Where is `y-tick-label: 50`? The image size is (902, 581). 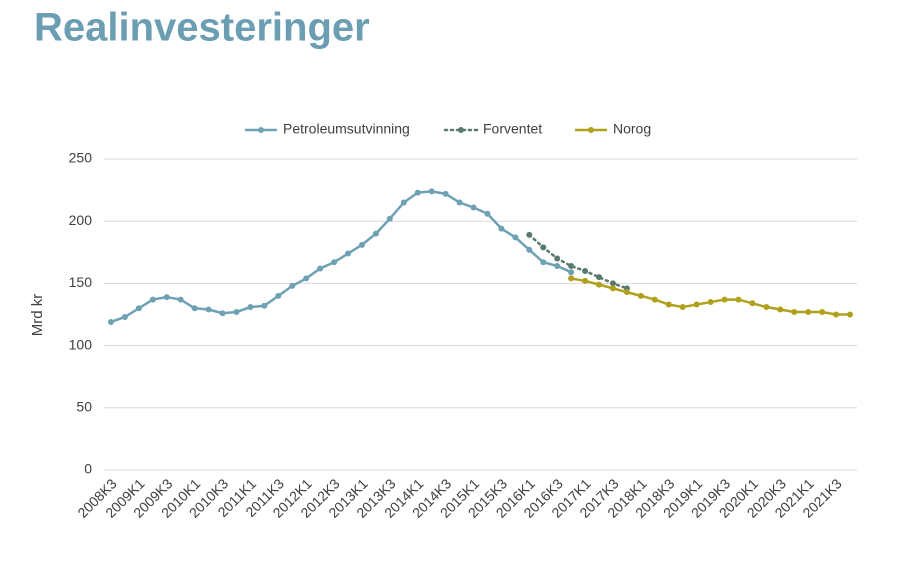 y-tick-label: 50 is located at coordinates (84, 407).